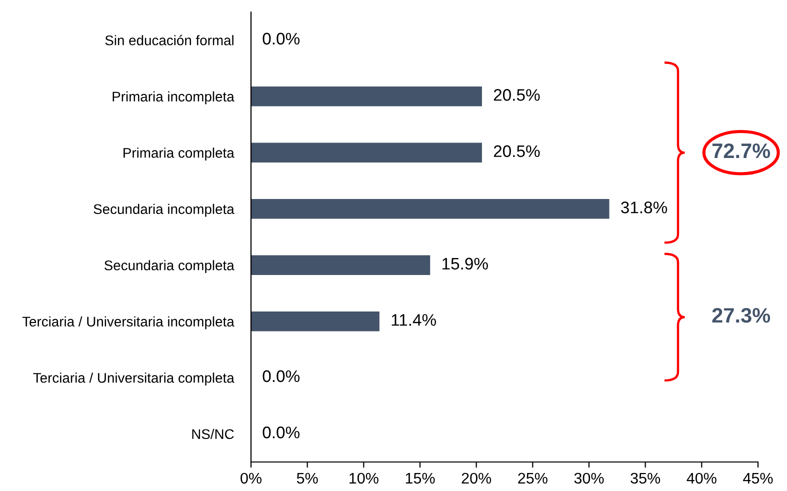 The width and height of the screenshot is (787, 491). What do you see at coordinates (164, 210) in the screenshot?
I see `y-tick-label: Secundaria incompleta` at bounding box center [164, 210].